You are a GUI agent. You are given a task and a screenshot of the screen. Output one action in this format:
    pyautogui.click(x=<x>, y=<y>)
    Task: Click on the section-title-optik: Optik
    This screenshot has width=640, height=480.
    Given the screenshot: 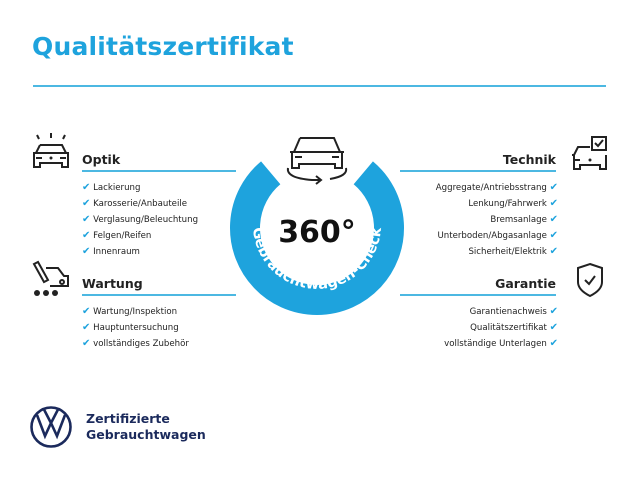 What is the action you would take?
    pyautogui.click(x=101, y=159)
    